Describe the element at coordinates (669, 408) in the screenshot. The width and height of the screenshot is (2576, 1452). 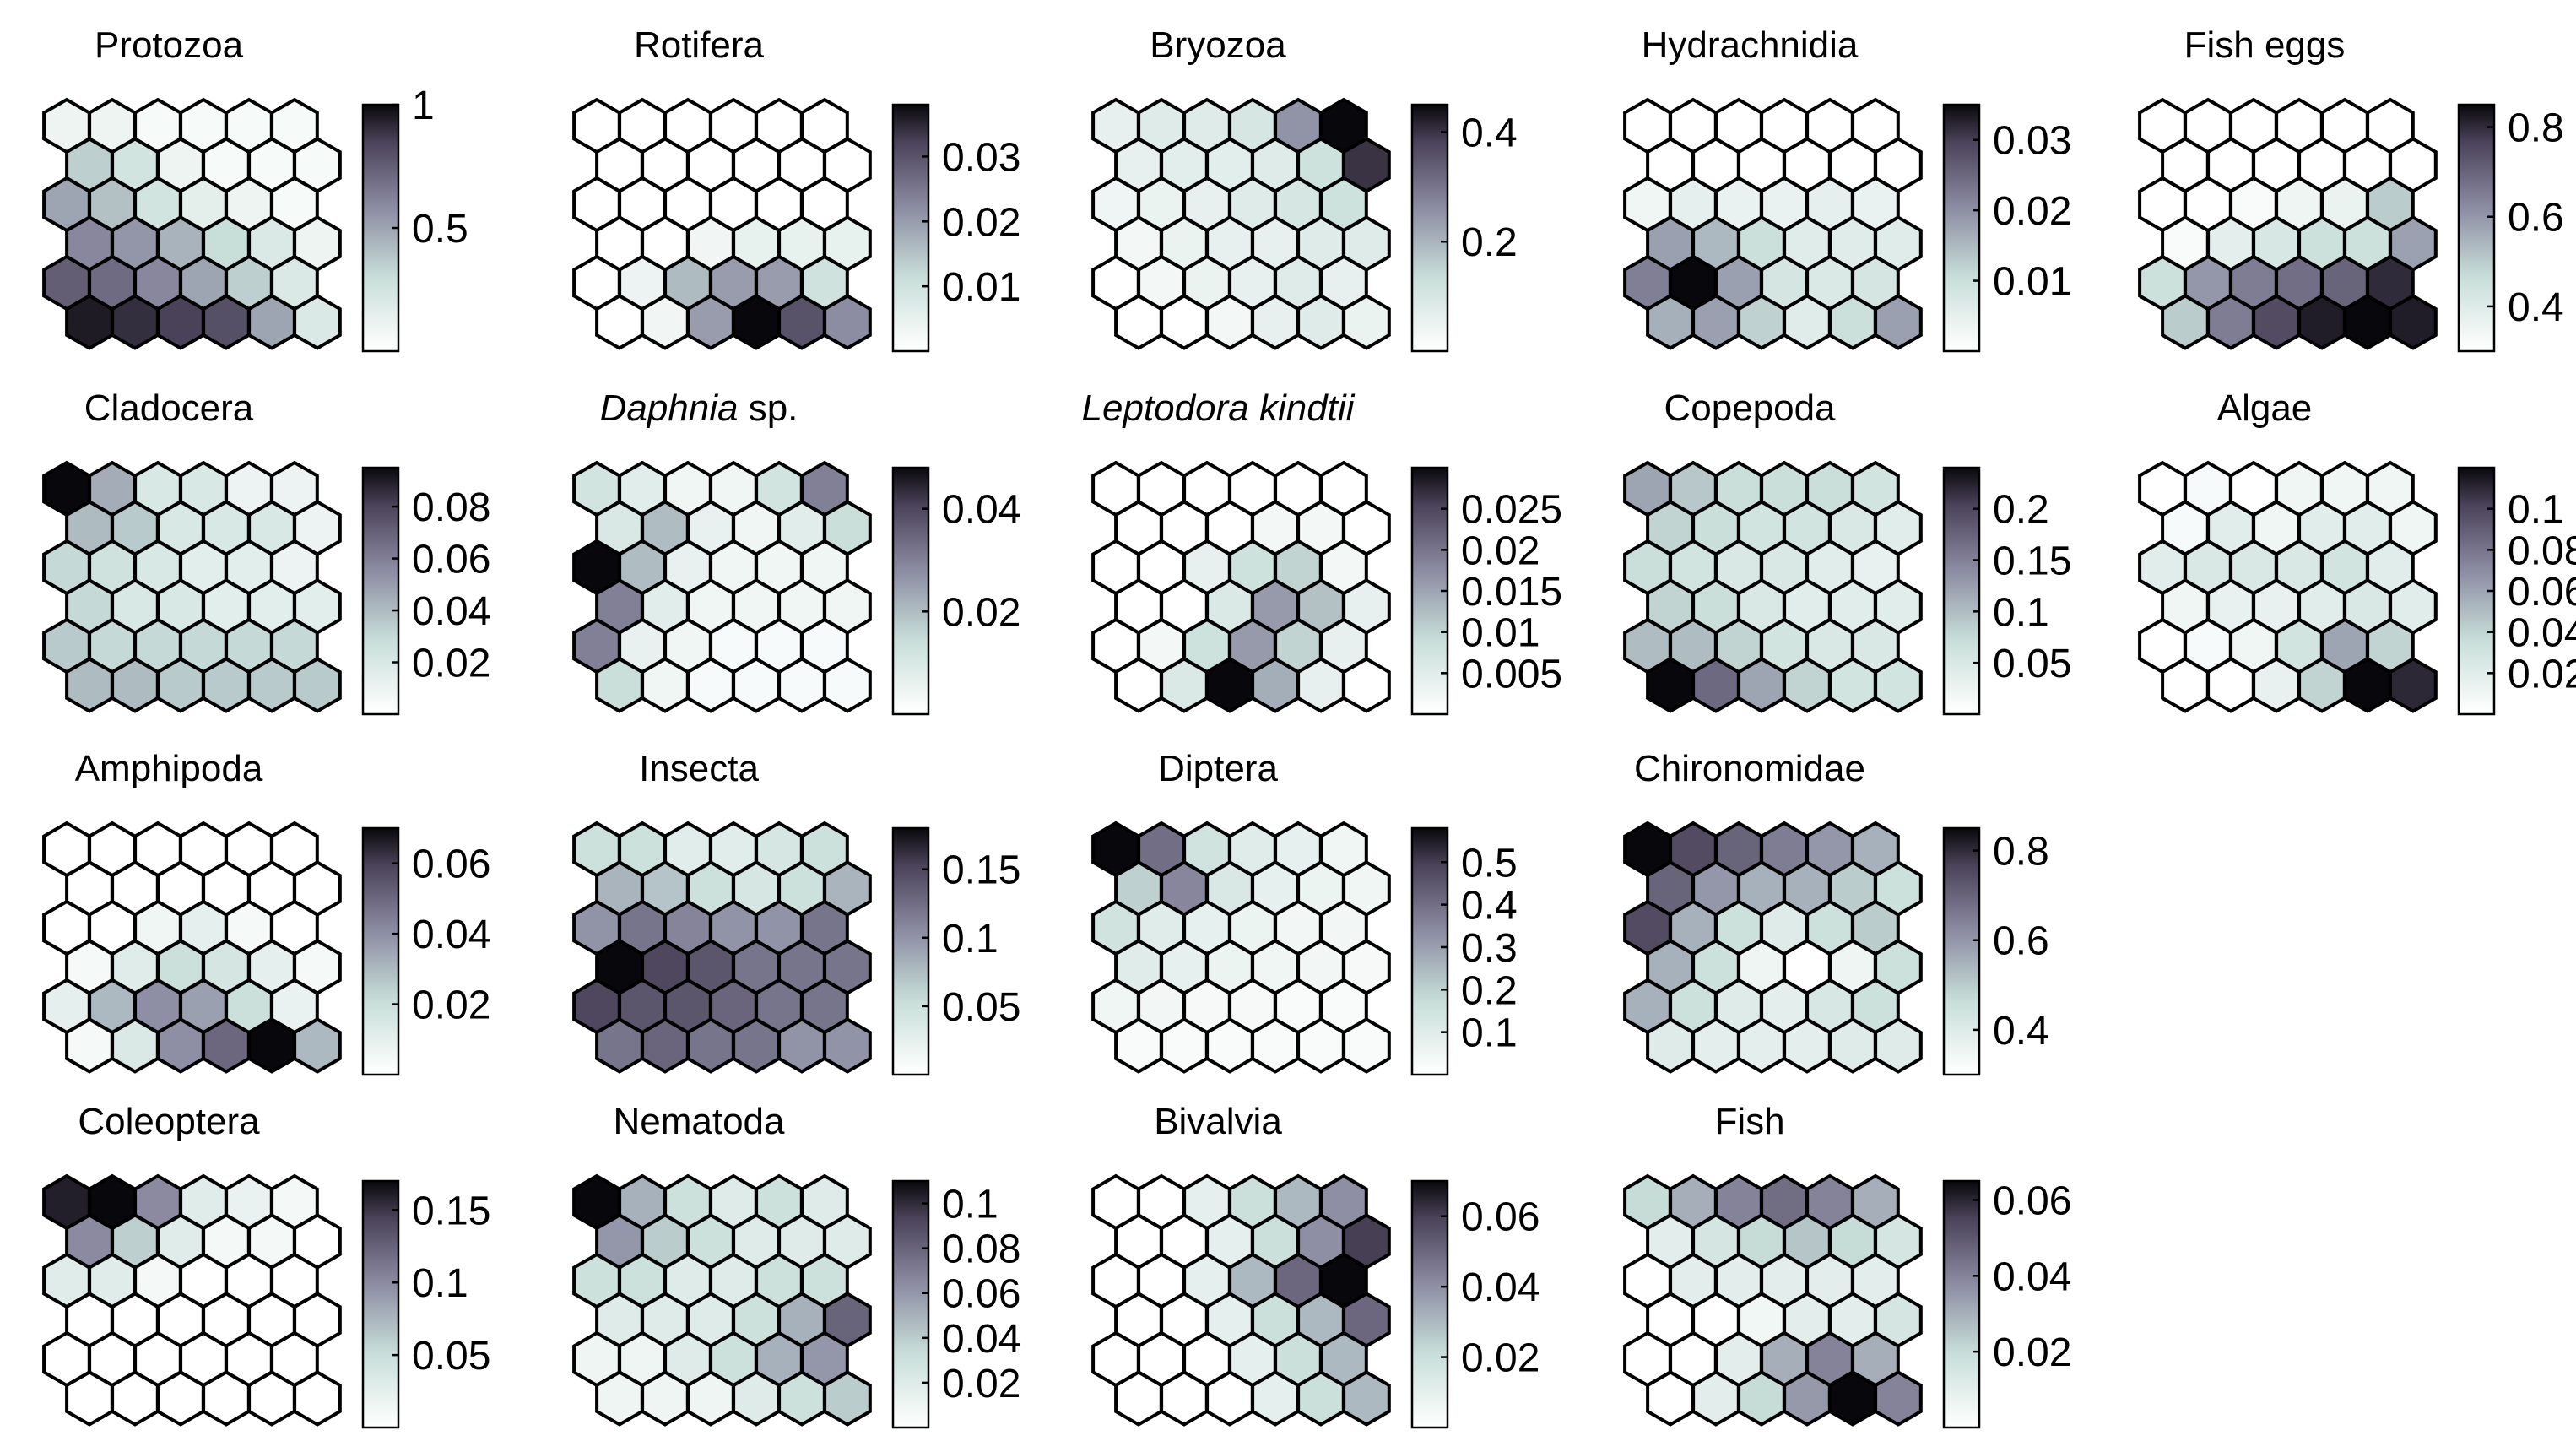
I see `plane-title-italic: Daphnia` at that location.